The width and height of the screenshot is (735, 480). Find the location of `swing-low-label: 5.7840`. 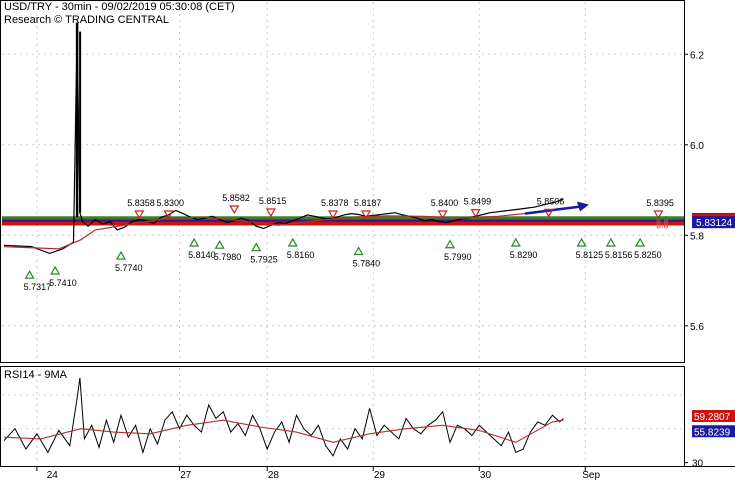

swing-low-label: 5.7840 is located at coordinates (367, 264).